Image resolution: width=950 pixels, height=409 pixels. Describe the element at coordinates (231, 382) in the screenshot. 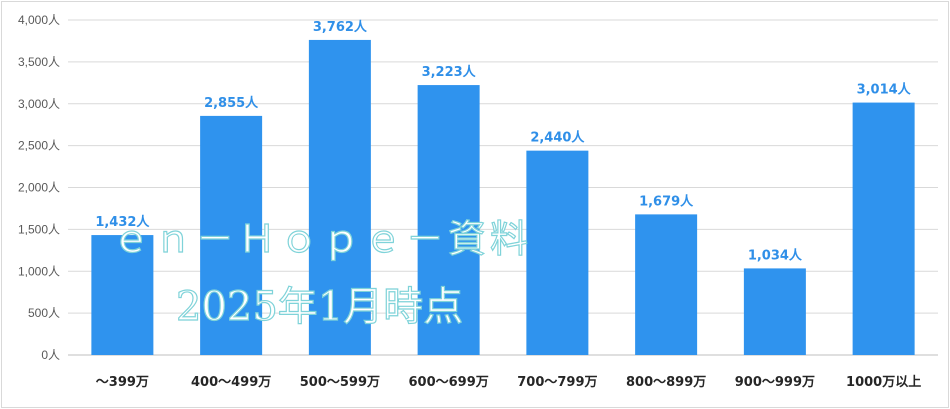

I see `category-label: 400～499万` at that location.